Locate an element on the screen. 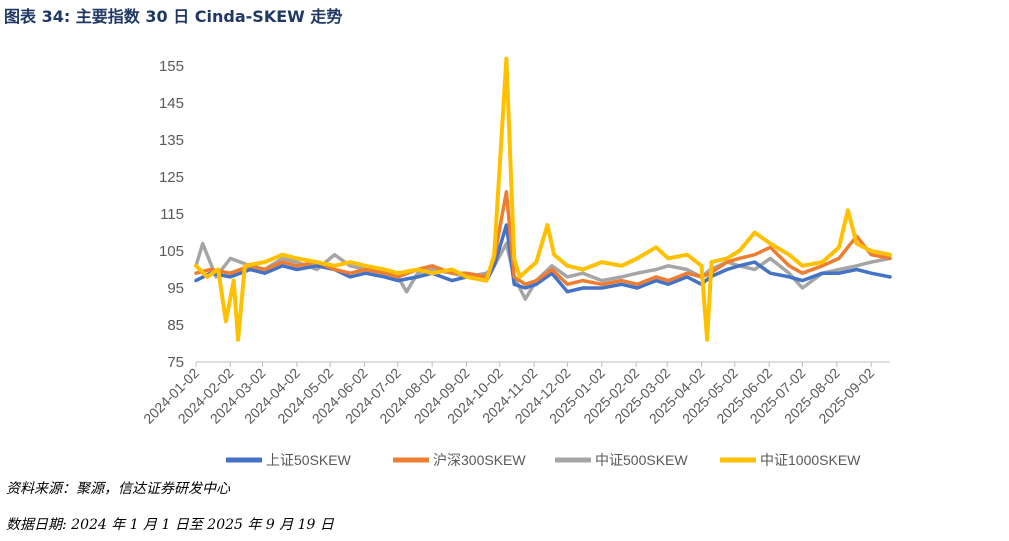  legend-label: 中证500SKEW is located at coordinates (641, 460).